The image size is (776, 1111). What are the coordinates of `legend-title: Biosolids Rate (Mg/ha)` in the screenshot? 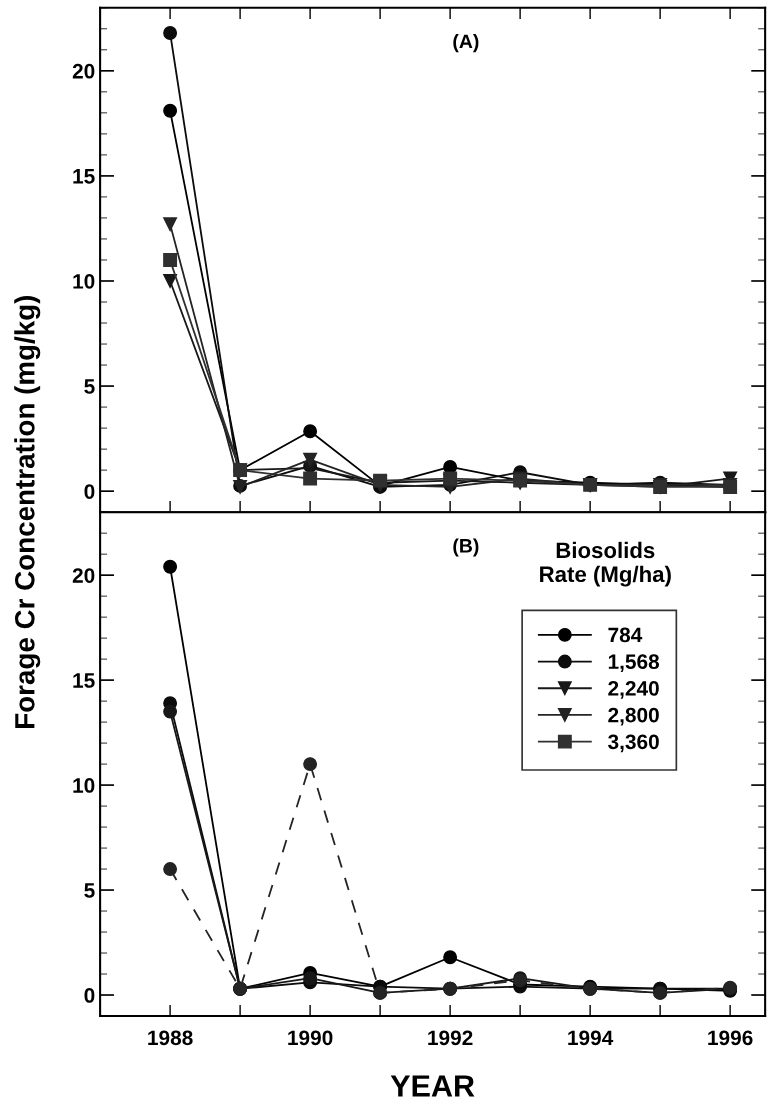 It's located at (605, 564).